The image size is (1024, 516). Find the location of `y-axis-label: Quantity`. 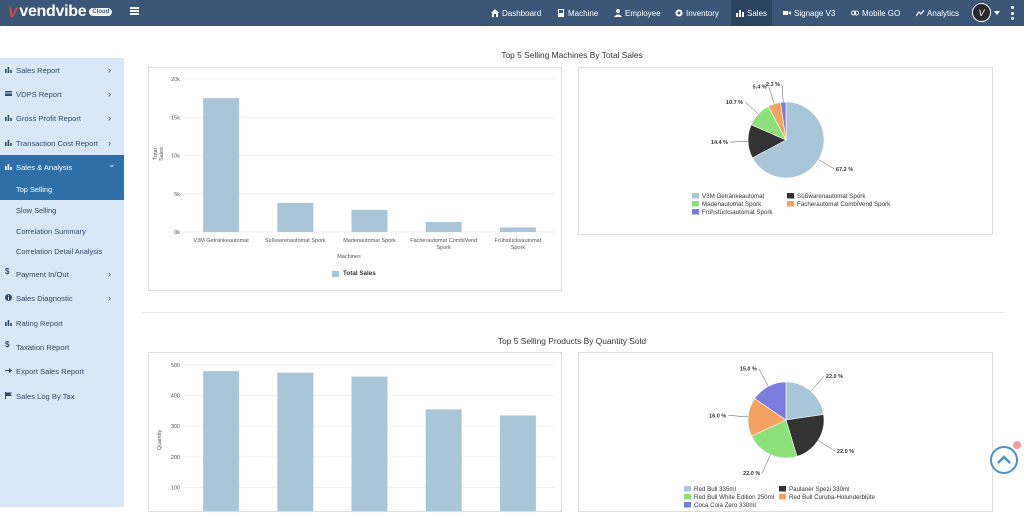

y-axis-label: Quantity is located at coordinates (160, 440).